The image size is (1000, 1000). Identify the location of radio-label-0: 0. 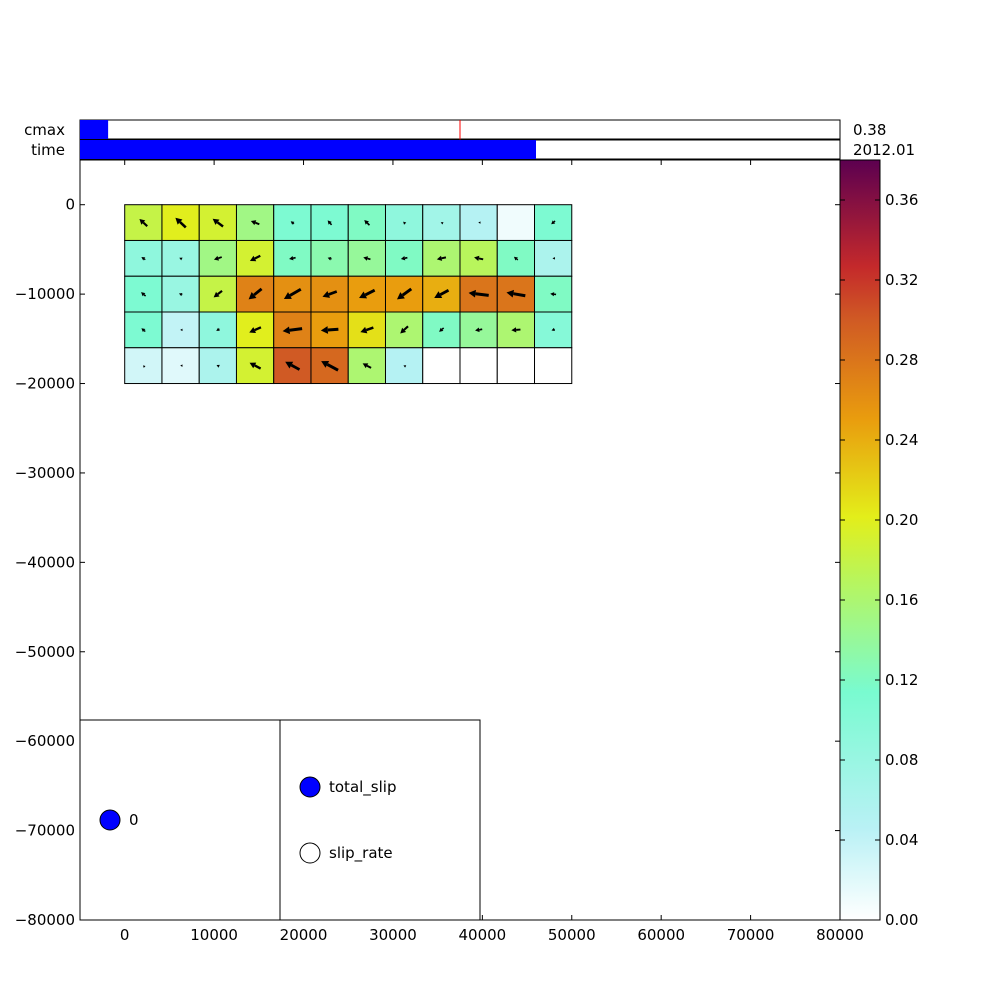
(134, 820).